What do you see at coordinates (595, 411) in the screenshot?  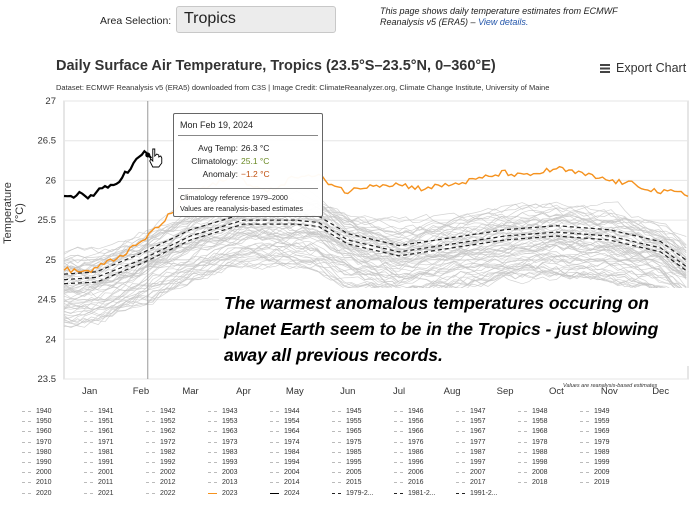 I see `legend-item: 1949` at bounding box center [595, 411].